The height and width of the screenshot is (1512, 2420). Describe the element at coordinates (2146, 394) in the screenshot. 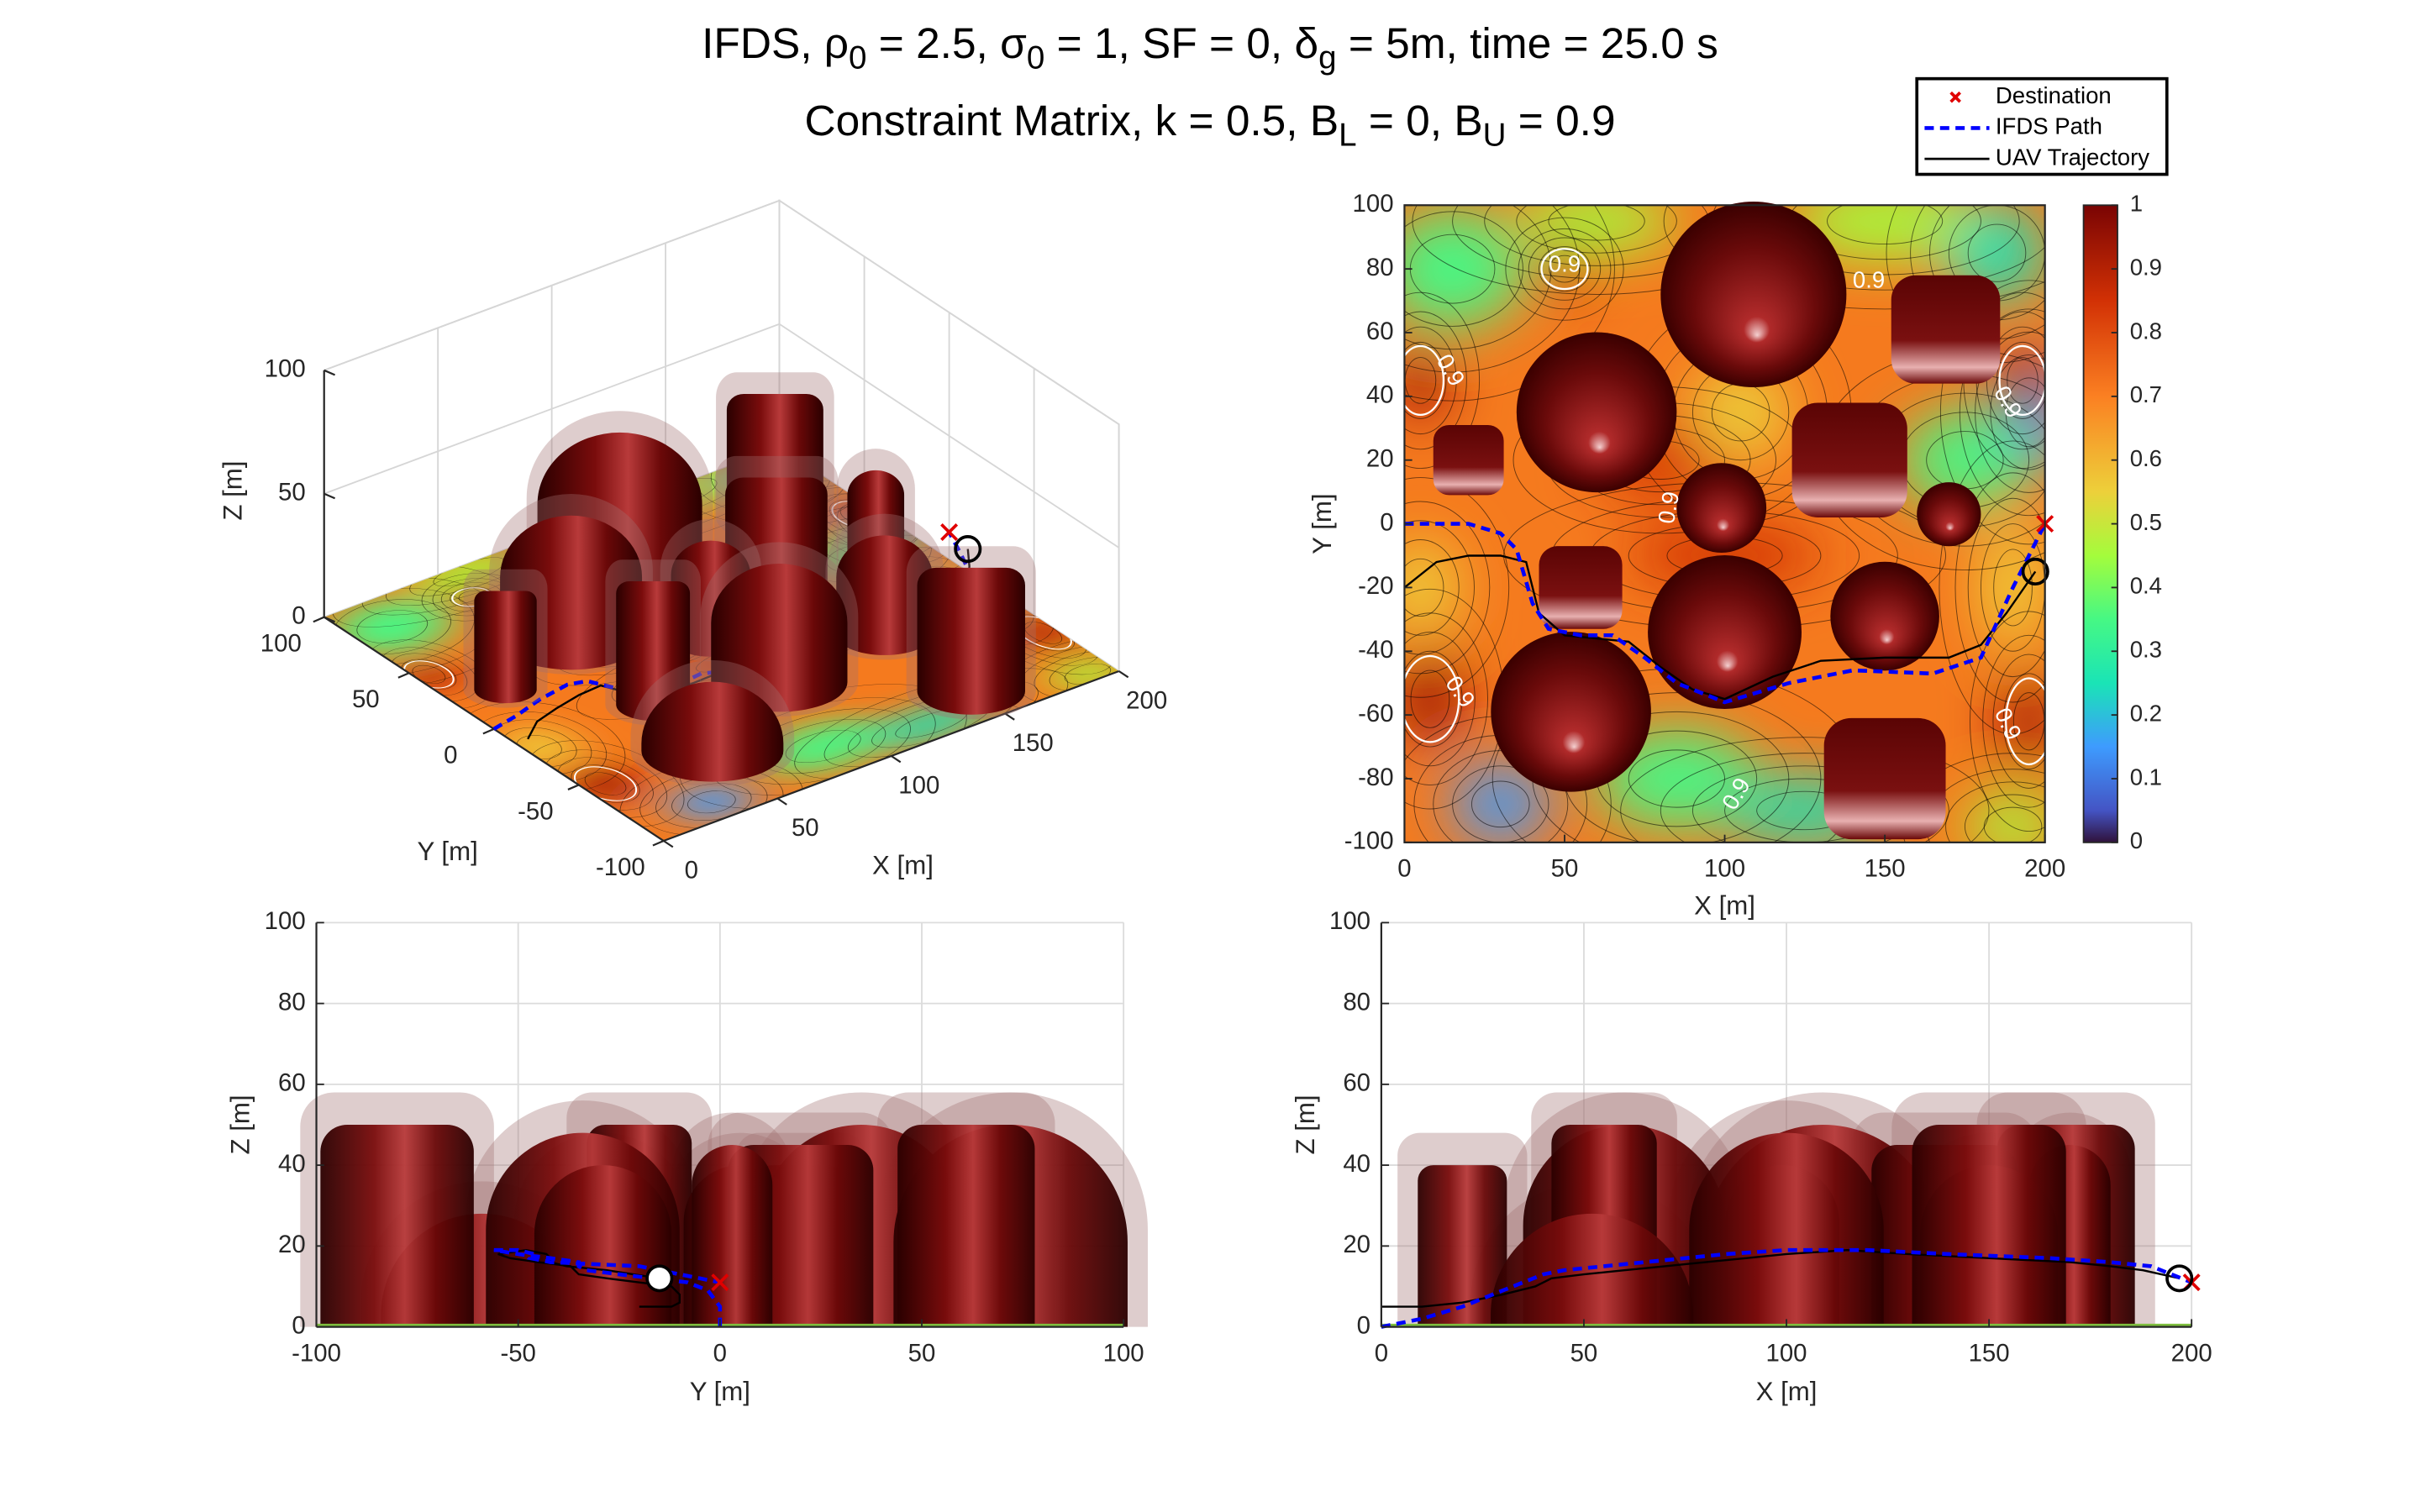

I see `colorbar-tick-label: 0.7` at that location.